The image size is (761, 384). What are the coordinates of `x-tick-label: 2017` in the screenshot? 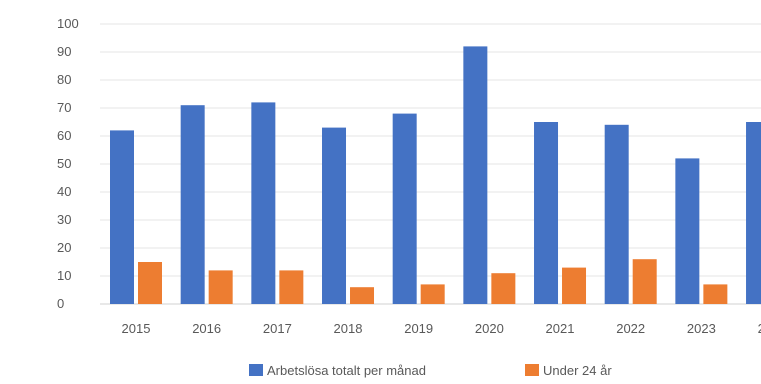 It's located at (277, 328).